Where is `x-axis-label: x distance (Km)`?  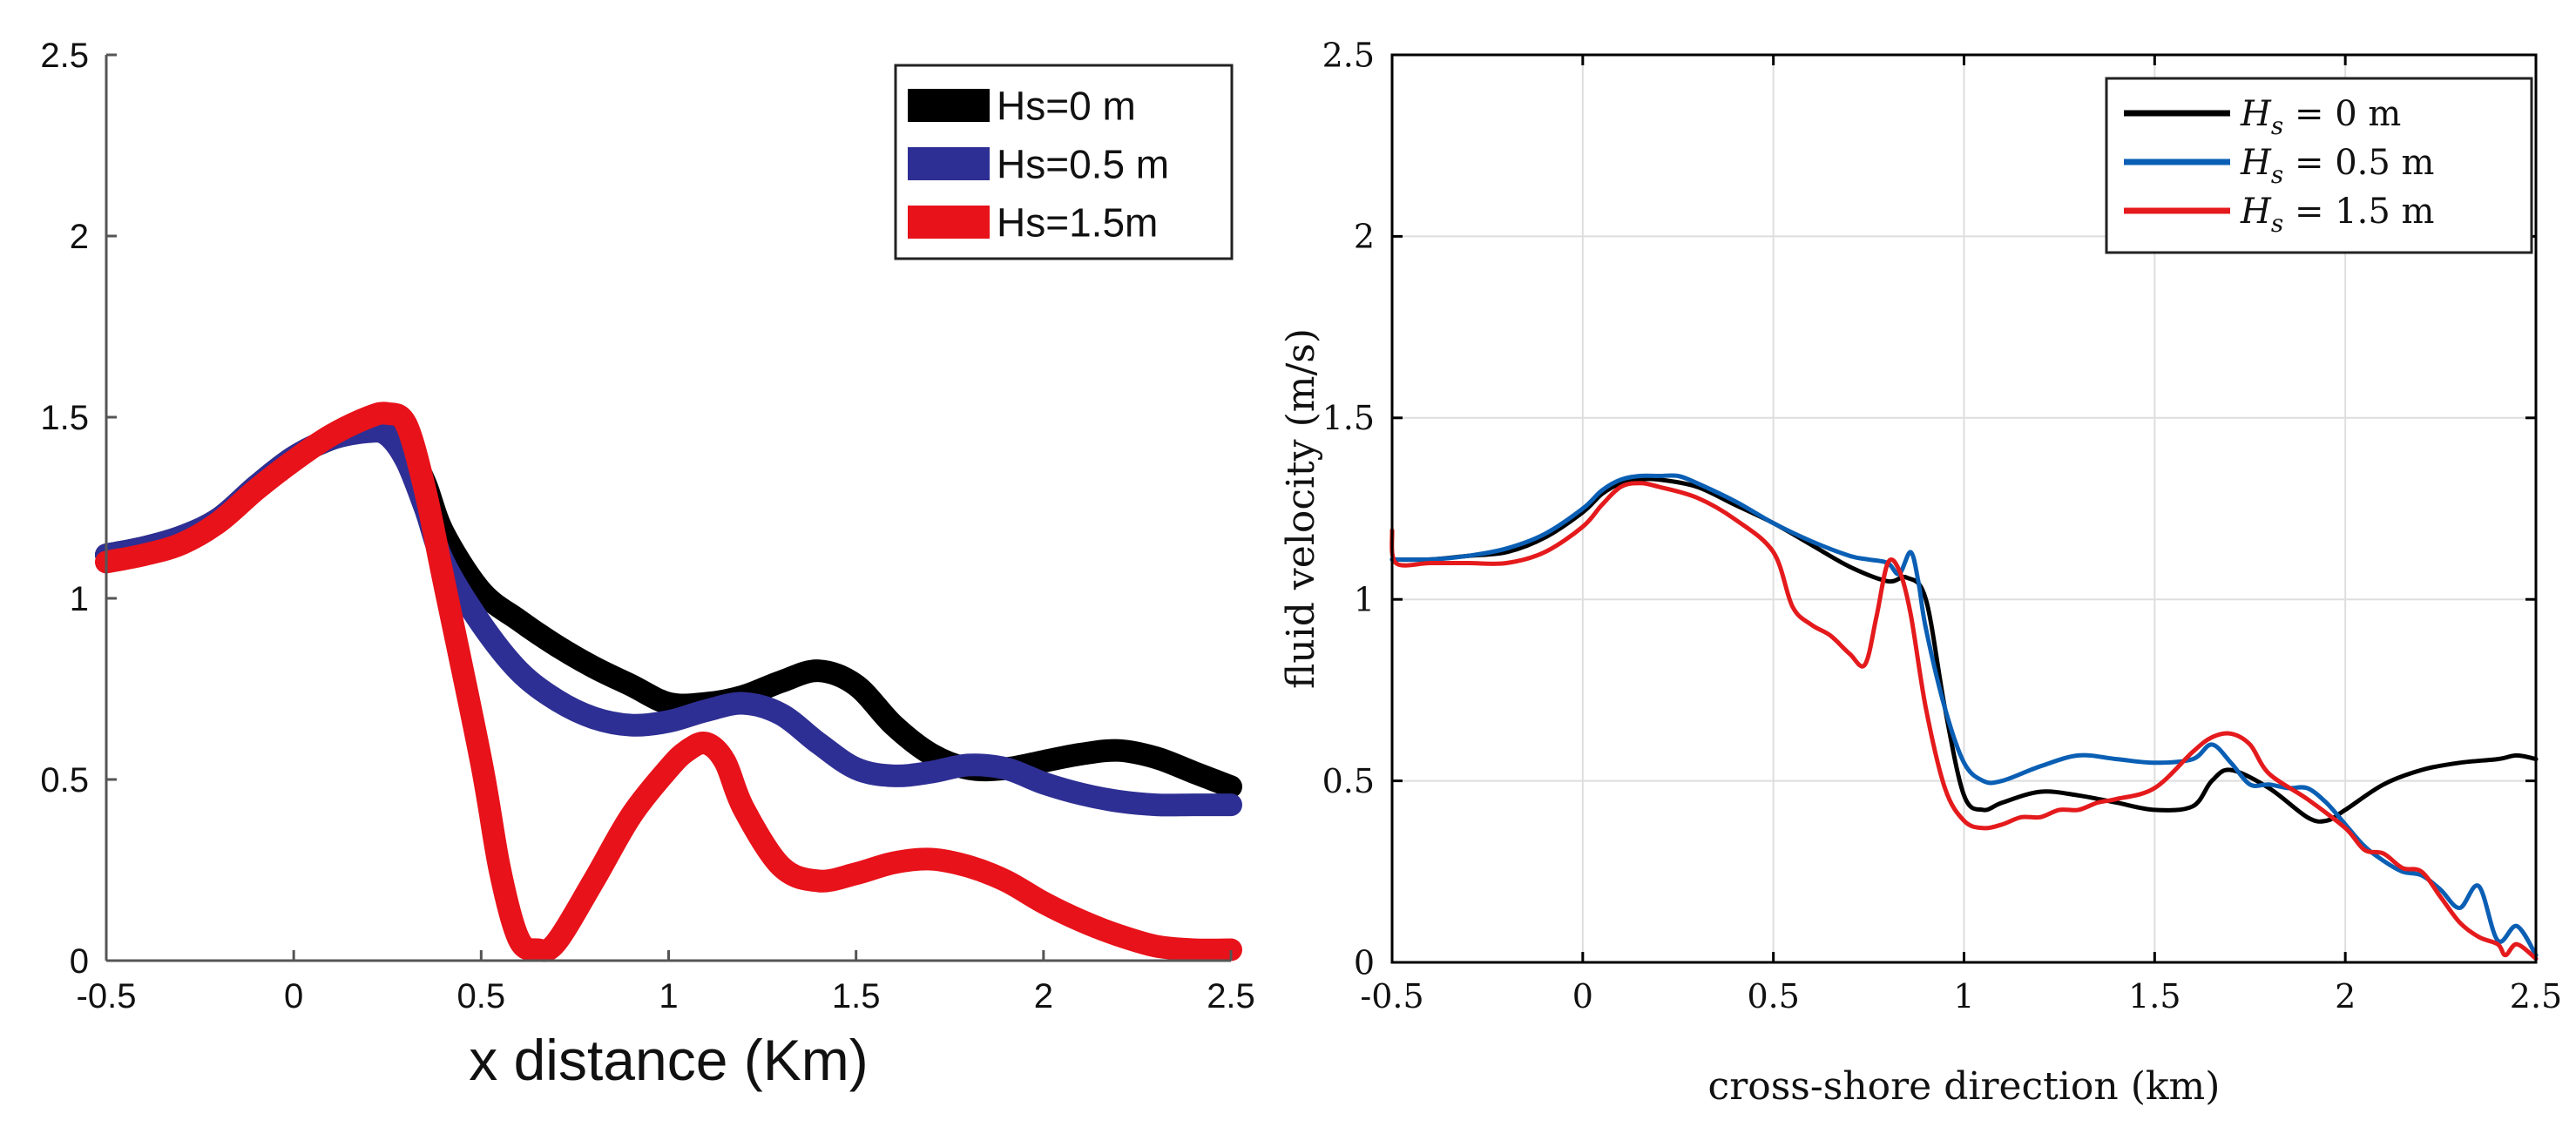
x-axis-label: x distance (Km) is located at coordinates (668, 1060).